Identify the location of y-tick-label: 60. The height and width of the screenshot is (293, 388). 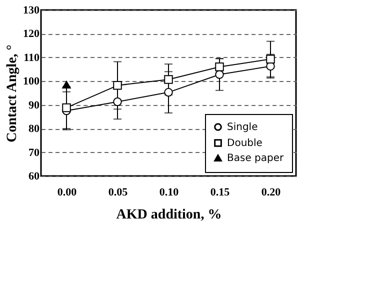
(34, 176).